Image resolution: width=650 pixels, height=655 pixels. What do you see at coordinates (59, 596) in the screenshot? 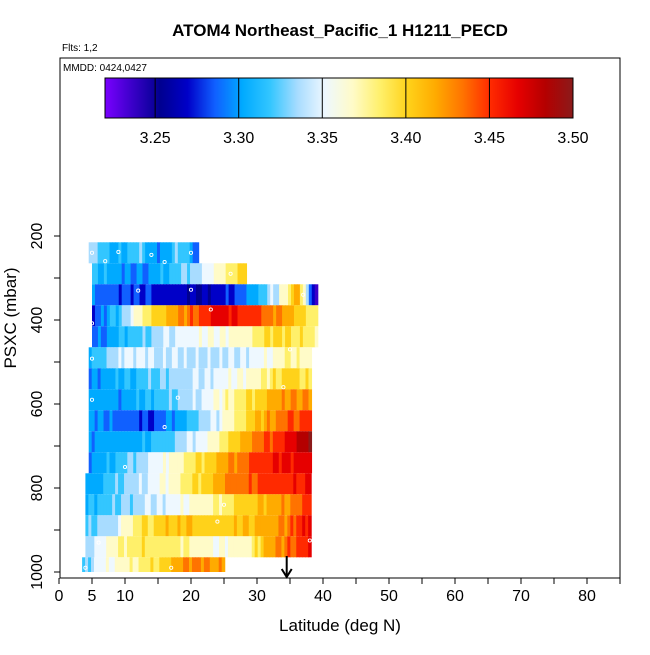
I see `x-tick-label: 0` at bounding box center [59, 596].